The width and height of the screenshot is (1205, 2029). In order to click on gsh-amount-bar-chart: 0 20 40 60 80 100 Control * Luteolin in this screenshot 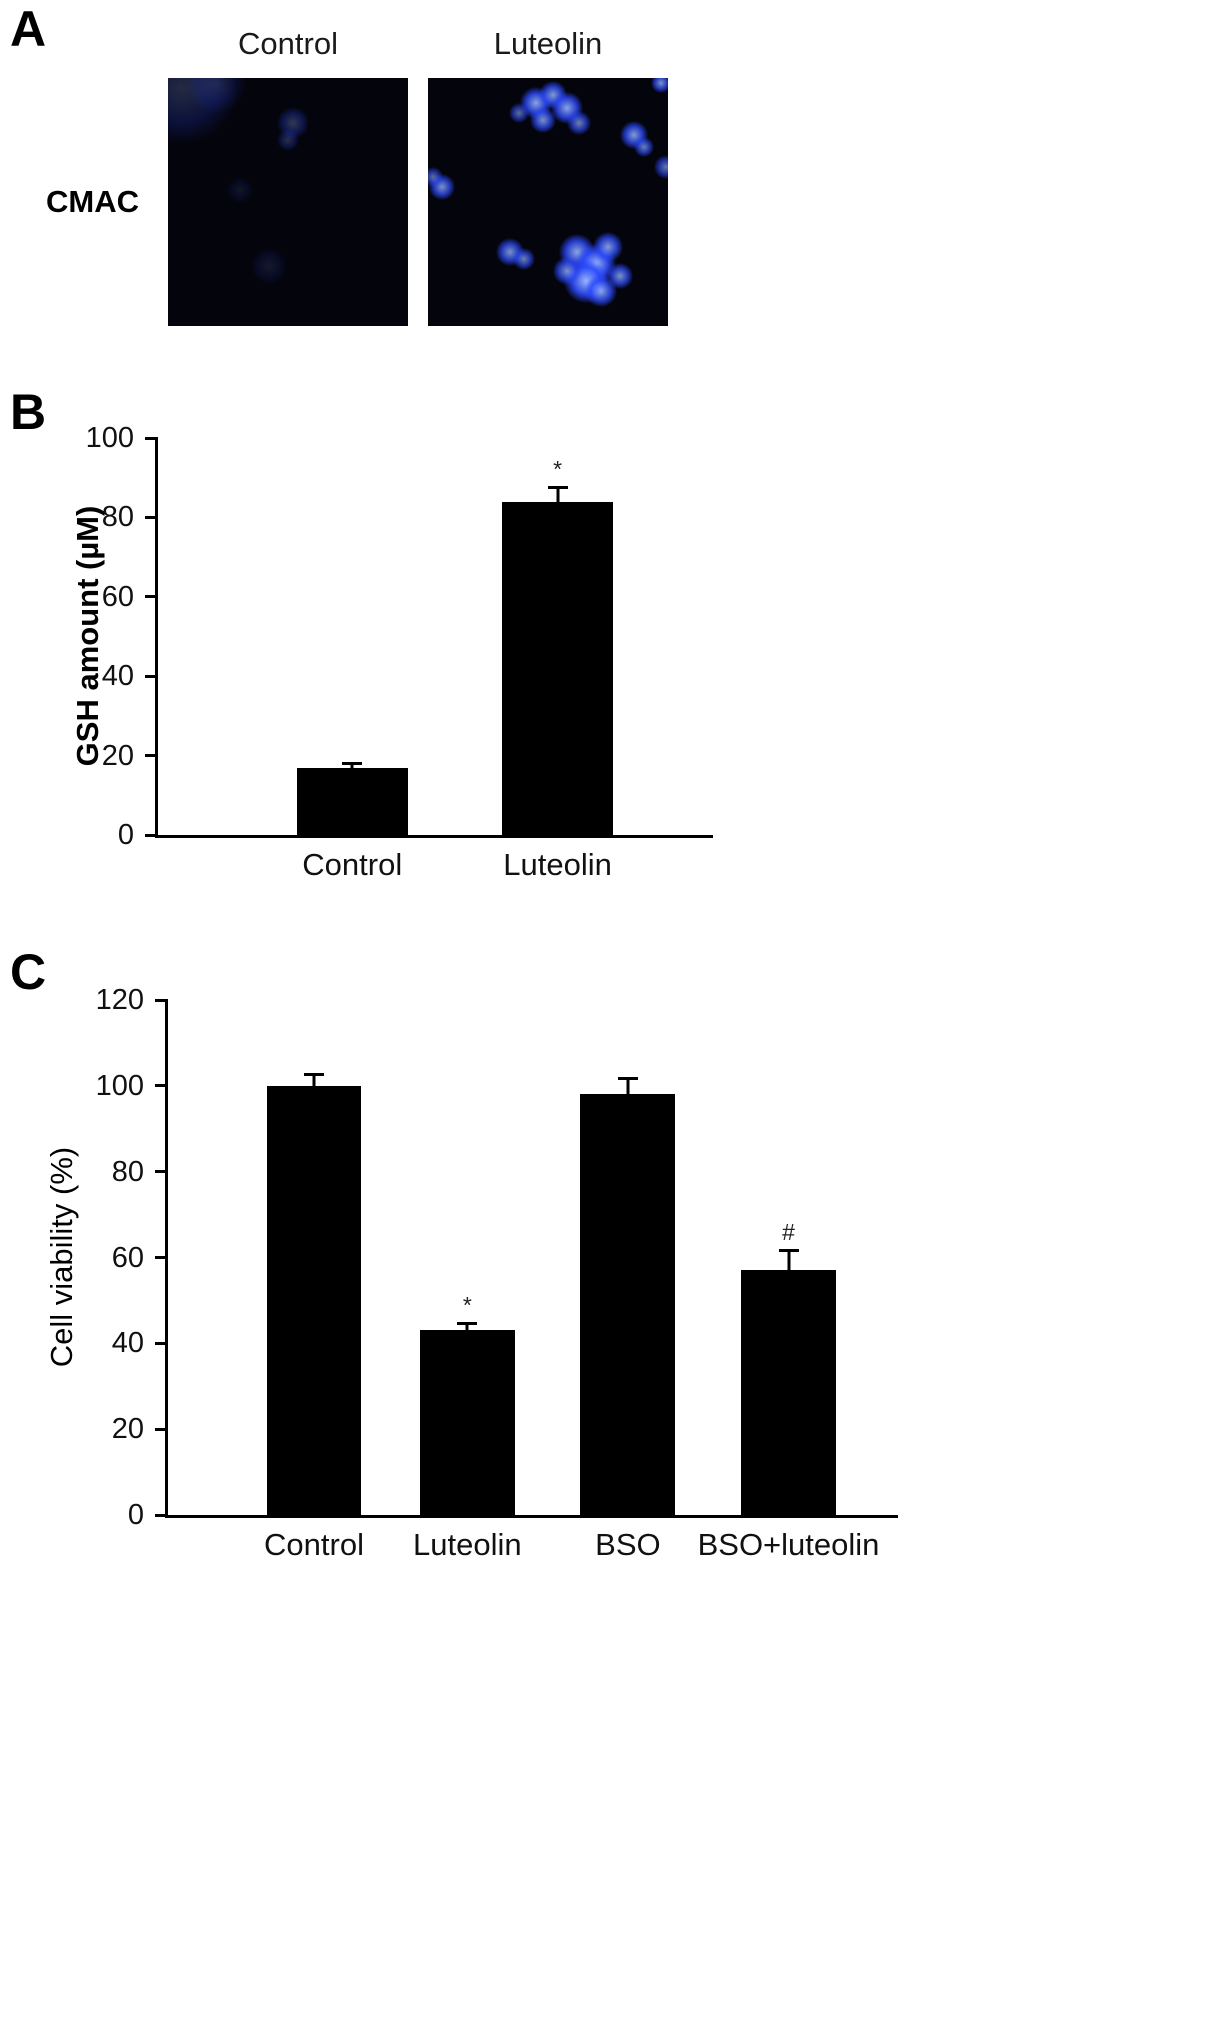, I will do `click(399, 652)`.